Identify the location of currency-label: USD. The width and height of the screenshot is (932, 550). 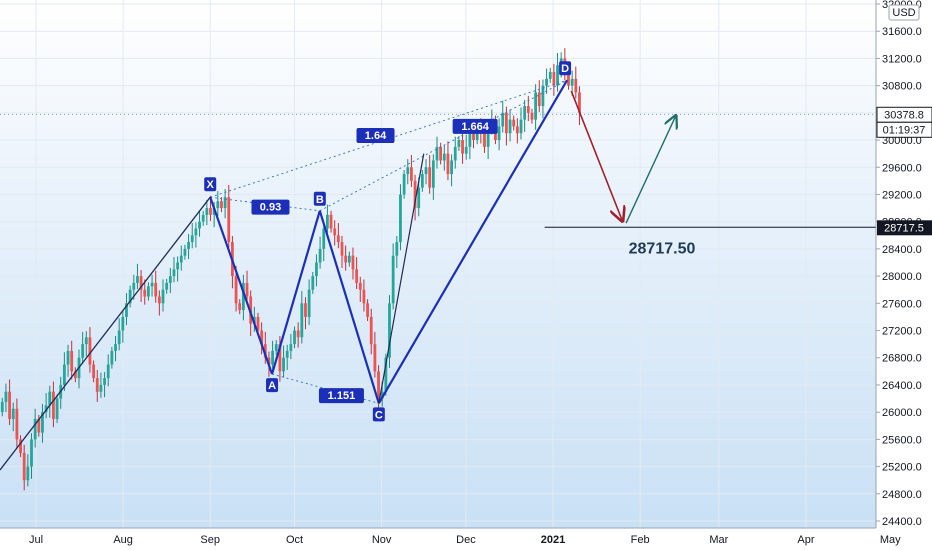
(903, 13).